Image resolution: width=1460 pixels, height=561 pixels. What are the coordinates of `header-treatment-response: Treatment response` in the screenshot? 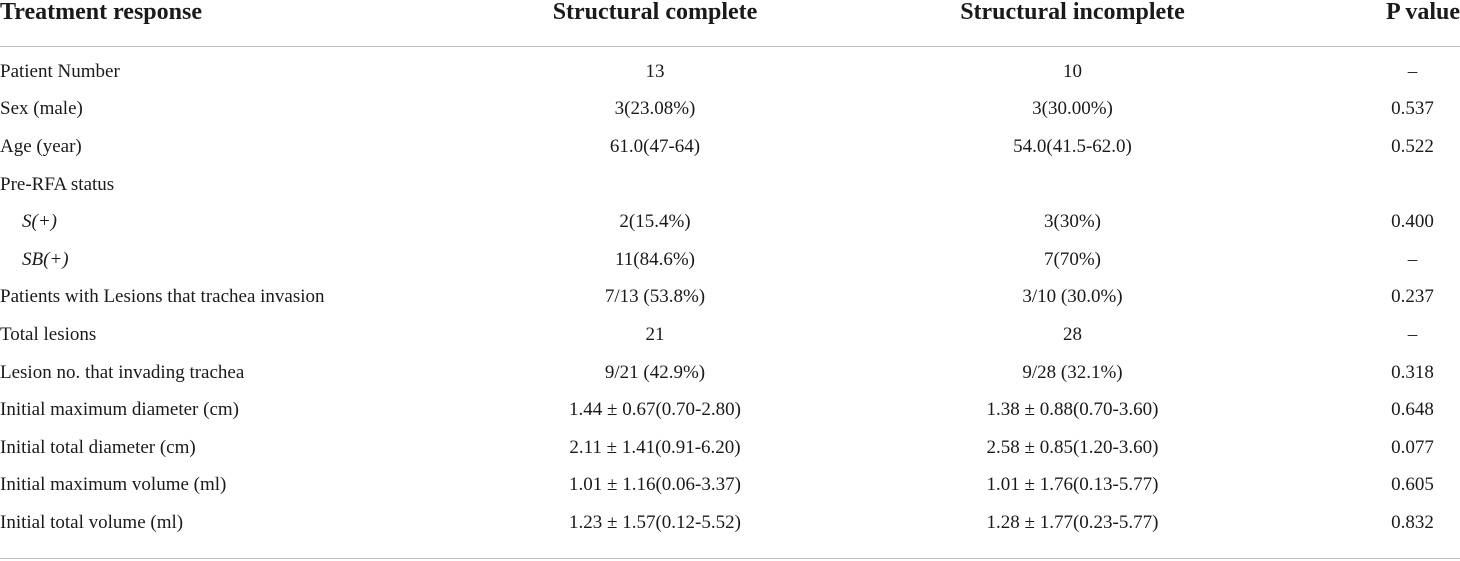 It's located at (245, 23).